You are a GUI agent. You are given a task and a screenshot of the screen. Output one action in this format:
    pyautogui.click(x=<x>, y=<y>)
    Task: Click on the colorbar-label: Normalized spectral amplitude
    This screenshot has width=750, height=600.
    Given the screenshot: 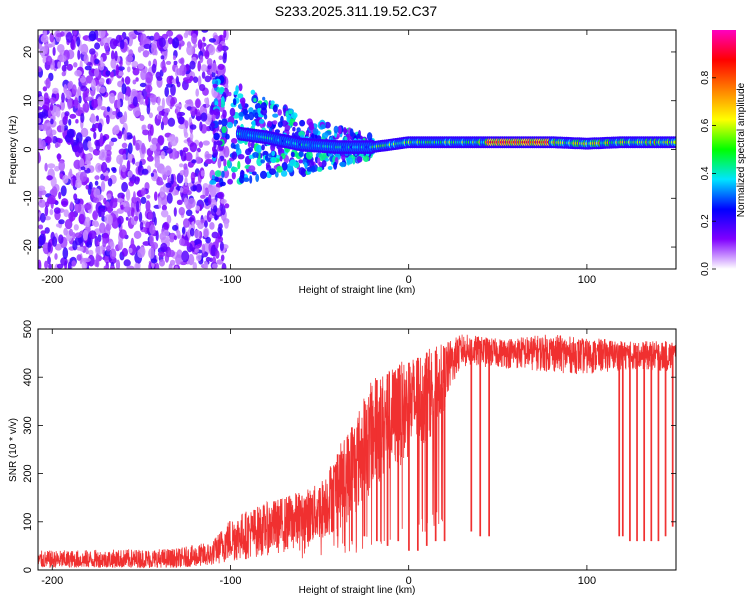 What is the action you would take?
    pyautogui.click(x=741, y=149)
    